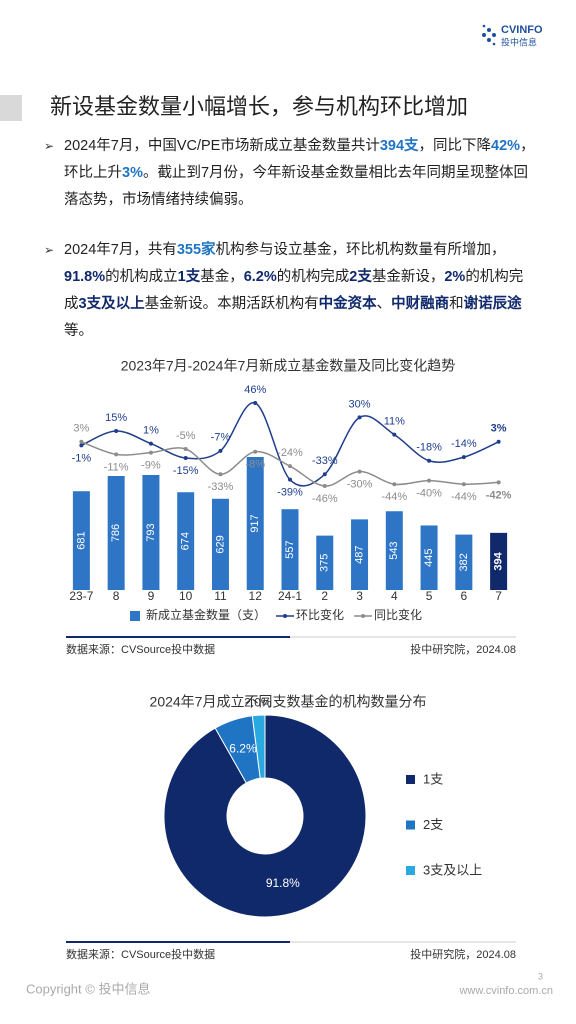 The image size is (576, 1024). I want to click on x-tick-label: 23-7, so click(81, 596).